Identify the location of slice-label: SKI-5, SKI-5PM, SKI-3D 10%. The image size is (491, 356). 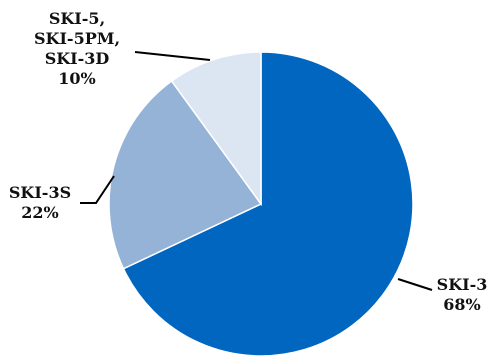
(77, 48).